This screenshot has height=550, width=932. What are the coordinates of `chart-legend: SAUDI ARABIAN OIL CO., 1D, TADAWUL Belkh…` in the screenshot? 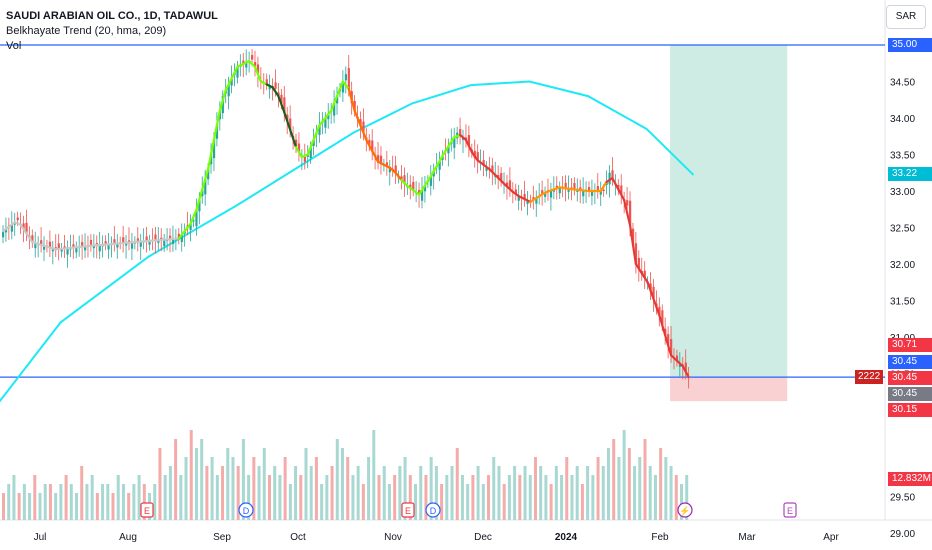 It's located at (112, 31).